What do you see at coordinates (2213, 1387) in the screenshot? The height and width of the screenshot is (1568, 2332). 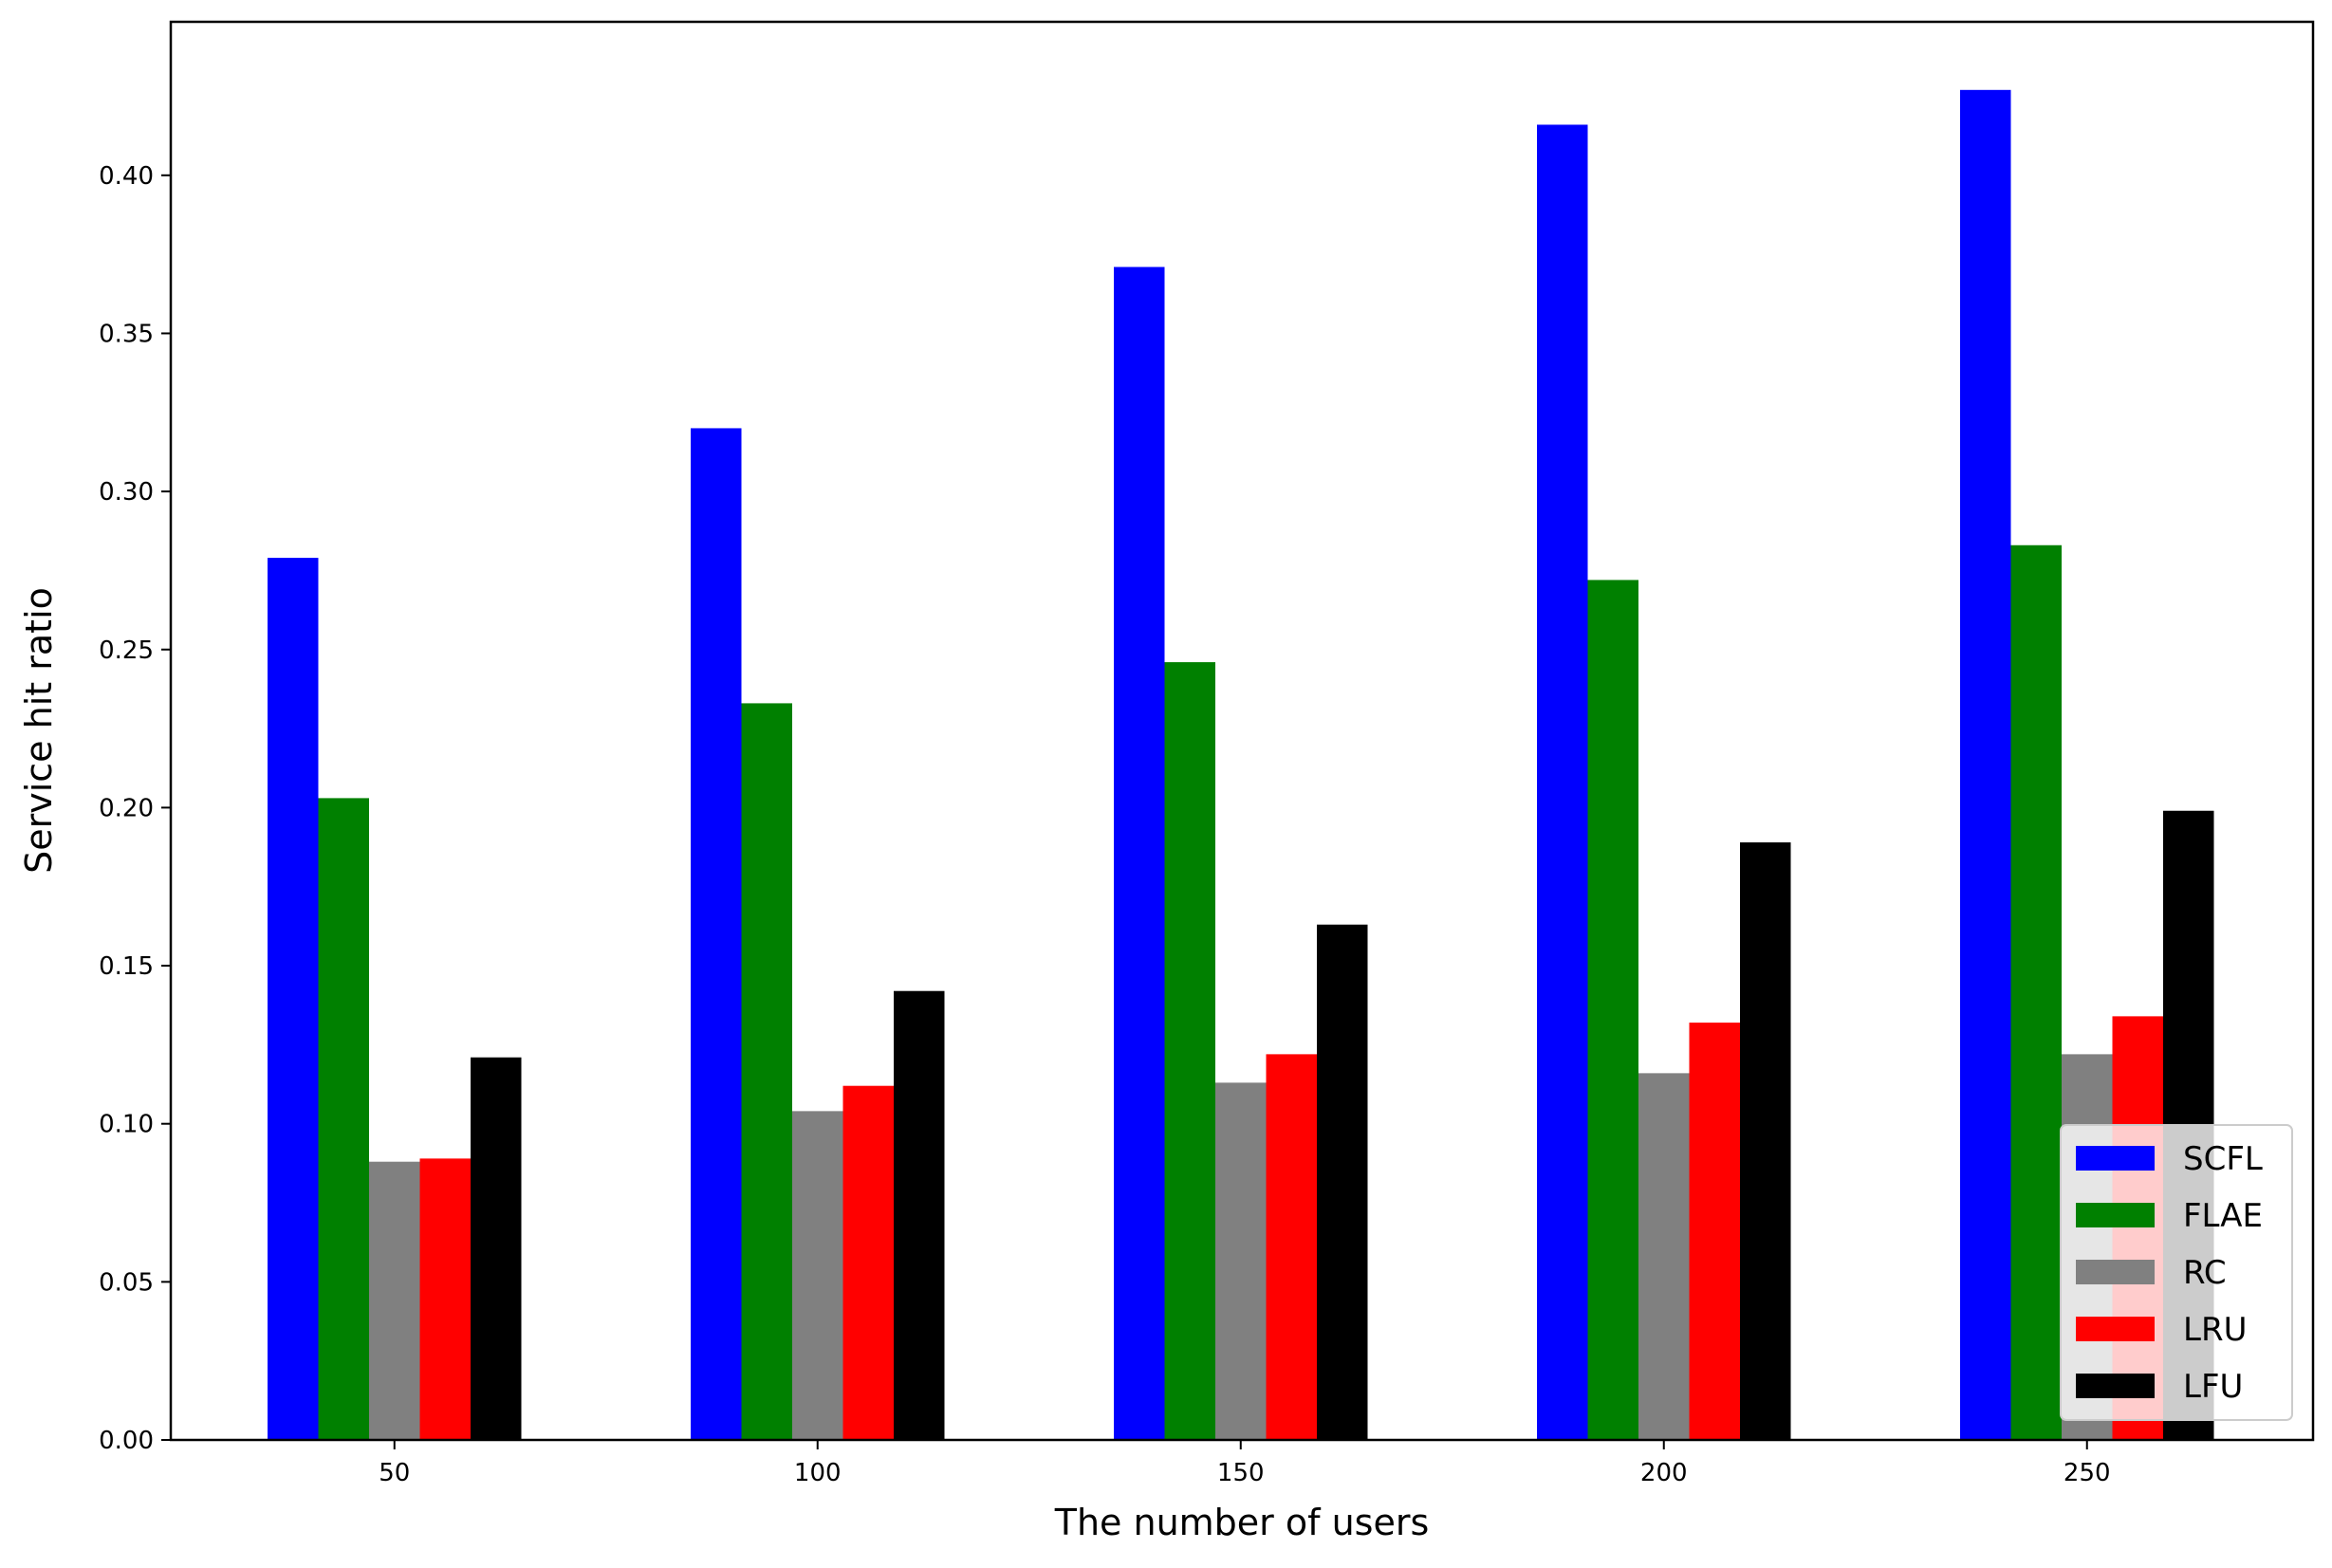 I see `legend-label-lfu: LFU` at bounding box center [2213, 1387].